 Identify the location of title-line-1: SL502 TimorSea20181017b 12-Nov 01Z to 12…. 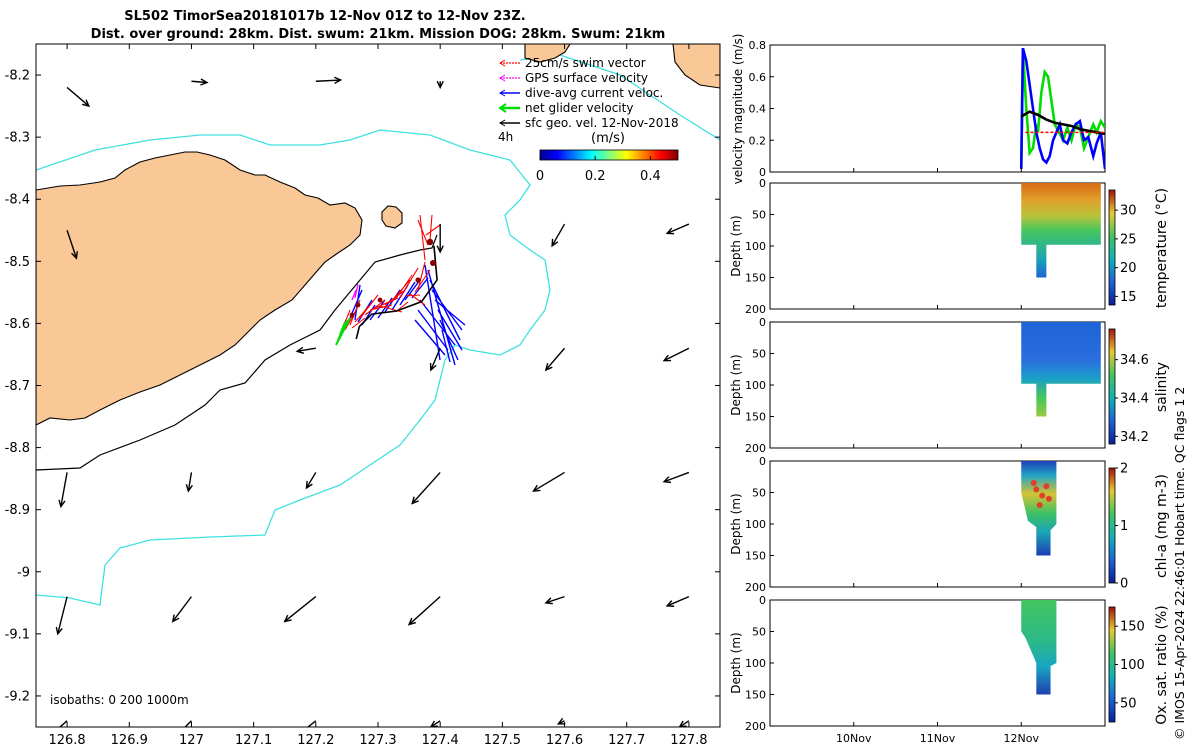
(324, 16).